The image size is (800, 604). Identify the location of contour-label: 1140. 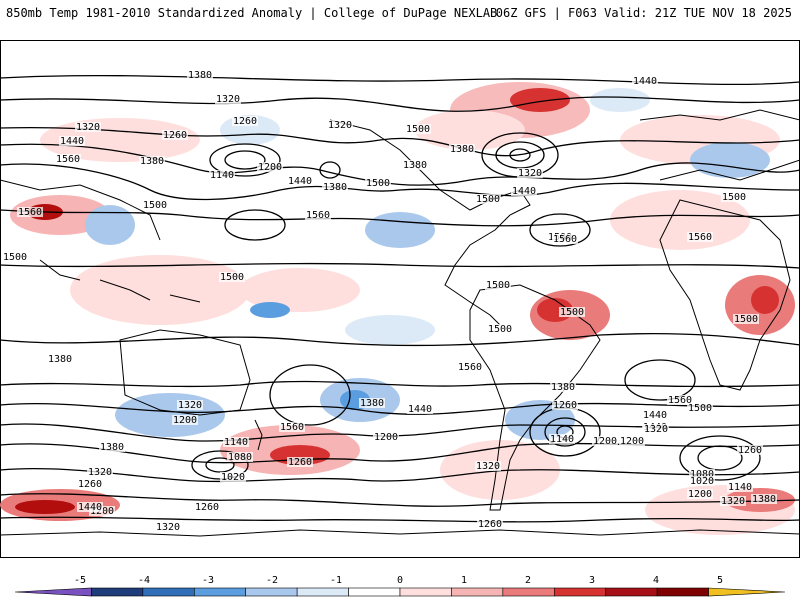
(222, 175).